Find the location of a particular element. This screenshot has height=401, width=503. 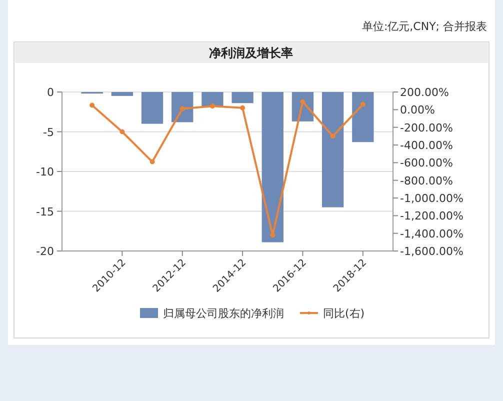

y2-tick-label: -200.00% is located at coordinates (426, 127).